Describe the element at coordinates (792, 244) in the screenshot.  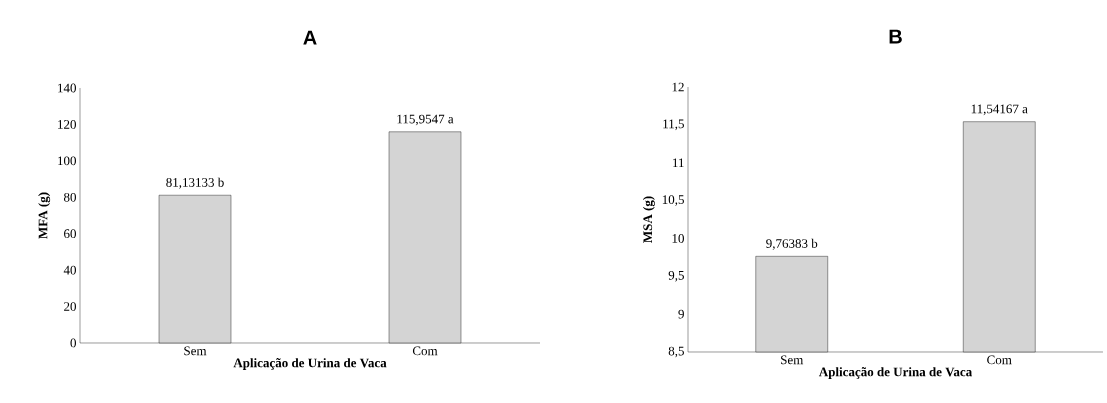
I see `data-label: 9,76383 b` at that location.